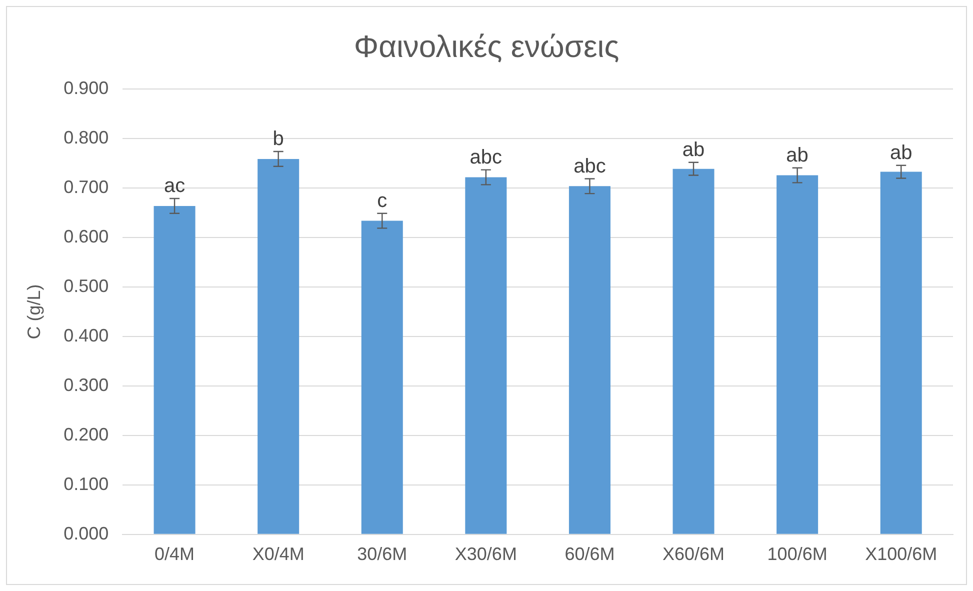 Image resolution: width=973 pixels, height=591 pixels. What do you see at coordinates (86, 286) in the screenshot?
I see `y-tick-label: 0.500` at bounding box center [86, 286].